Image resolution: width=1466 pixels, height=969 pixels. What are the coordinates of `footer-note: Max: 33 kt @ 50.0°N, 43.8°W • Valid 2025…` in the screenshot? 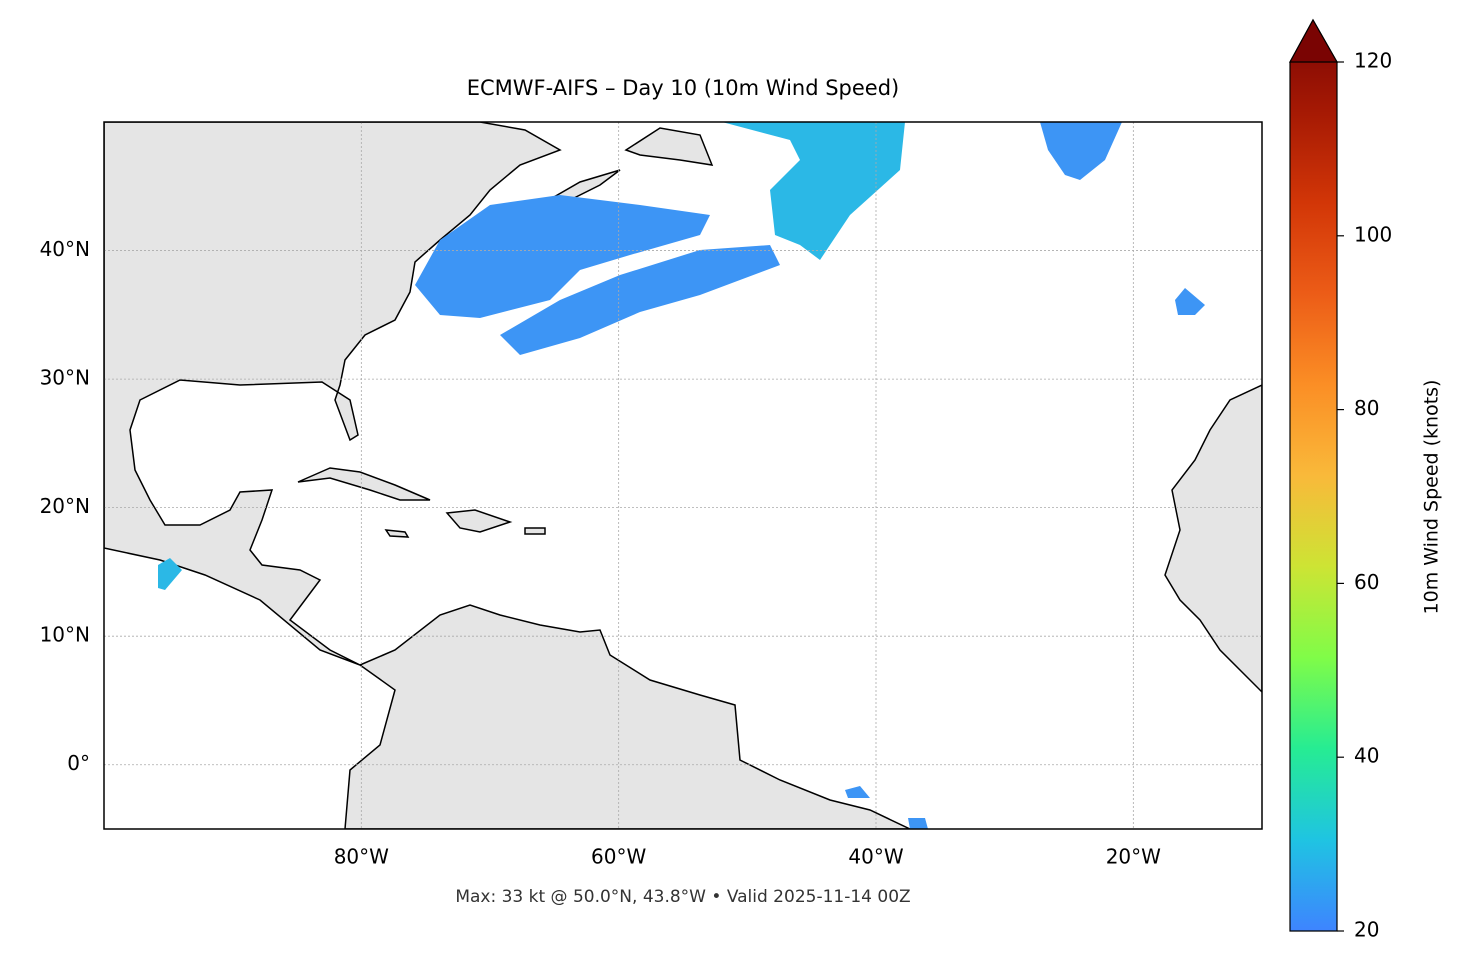 It's located at (682, 897).